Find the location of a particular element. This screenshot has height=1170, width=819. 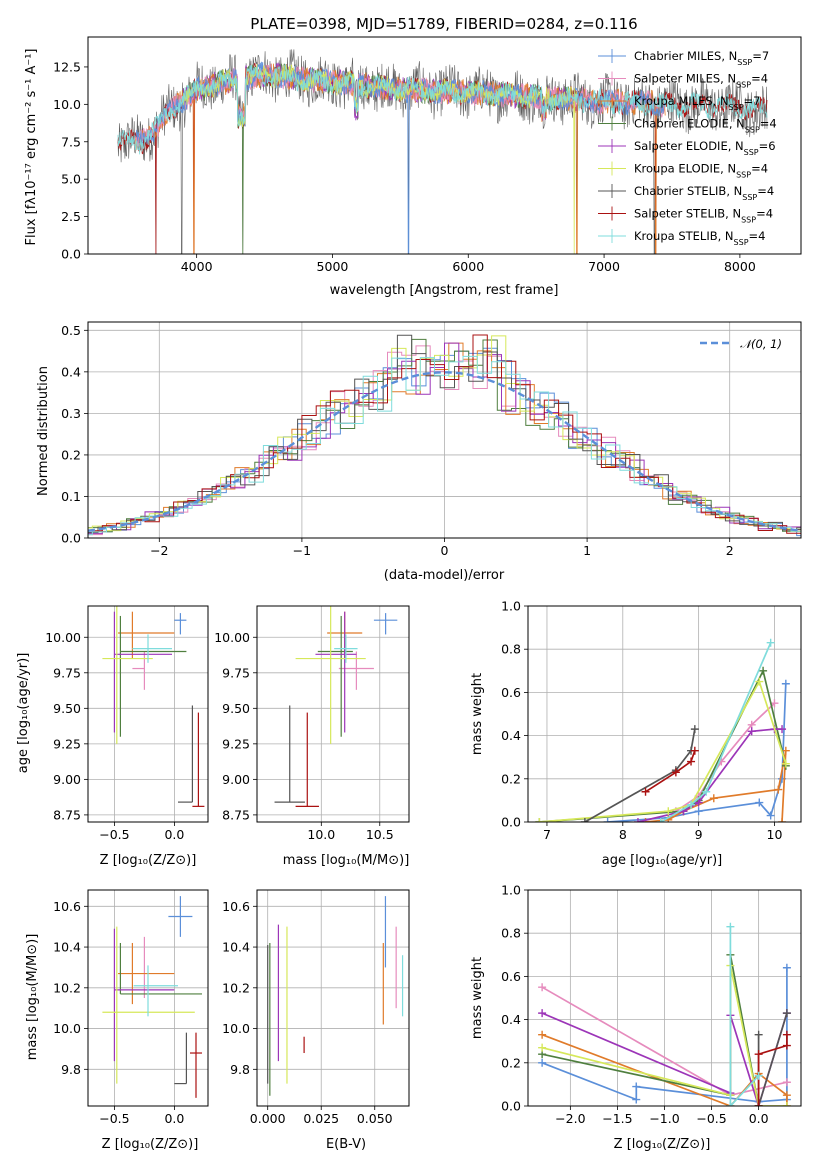

age_vs_Z-frame is located at coordinates (148, 714).